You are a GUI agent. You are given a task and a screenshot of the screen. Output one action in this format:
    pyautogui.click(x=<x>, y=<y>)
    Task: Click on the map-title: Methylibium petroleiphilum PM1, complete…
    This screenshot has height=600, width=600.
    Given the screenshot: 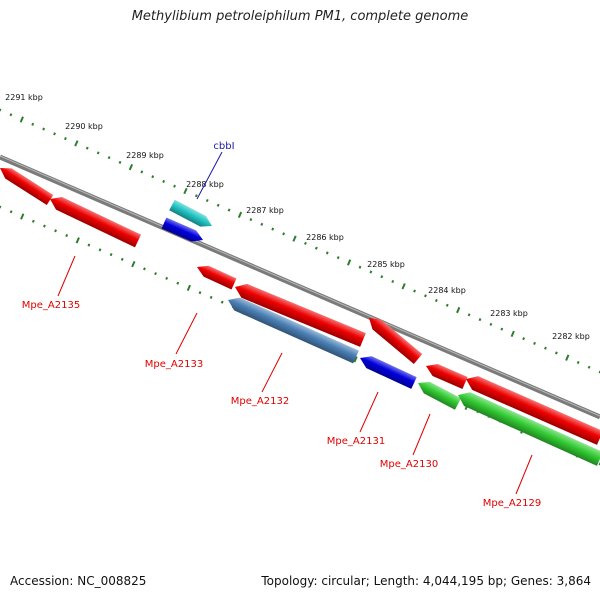 What is the action you would take?
    pyautogui.click(x=300, y=16)
    